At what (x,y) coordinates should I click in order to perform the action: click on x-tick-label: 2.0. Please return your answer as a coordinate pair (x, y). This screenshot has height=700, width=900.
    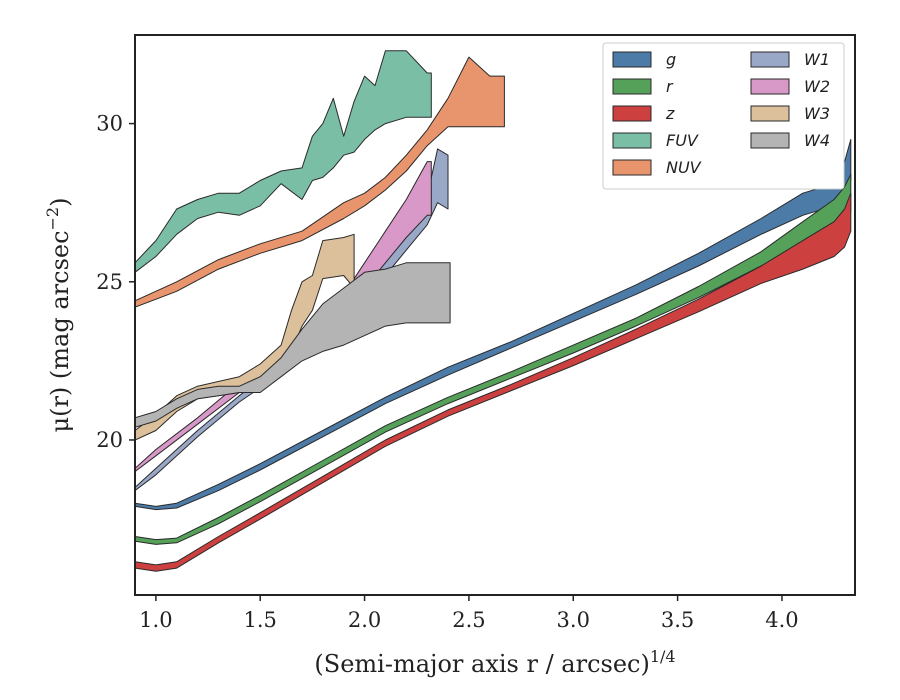
    Looking at the image, I should click on (364, 620).